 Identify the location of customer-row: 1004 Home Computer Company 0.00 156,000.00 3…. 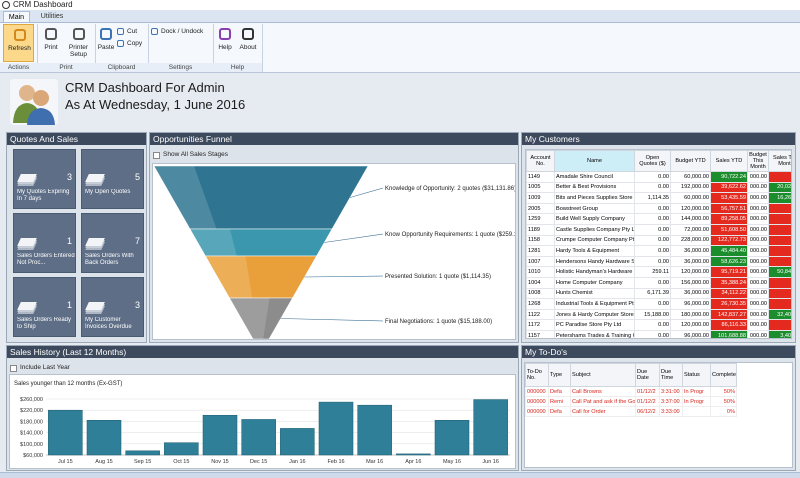
(658, 282).